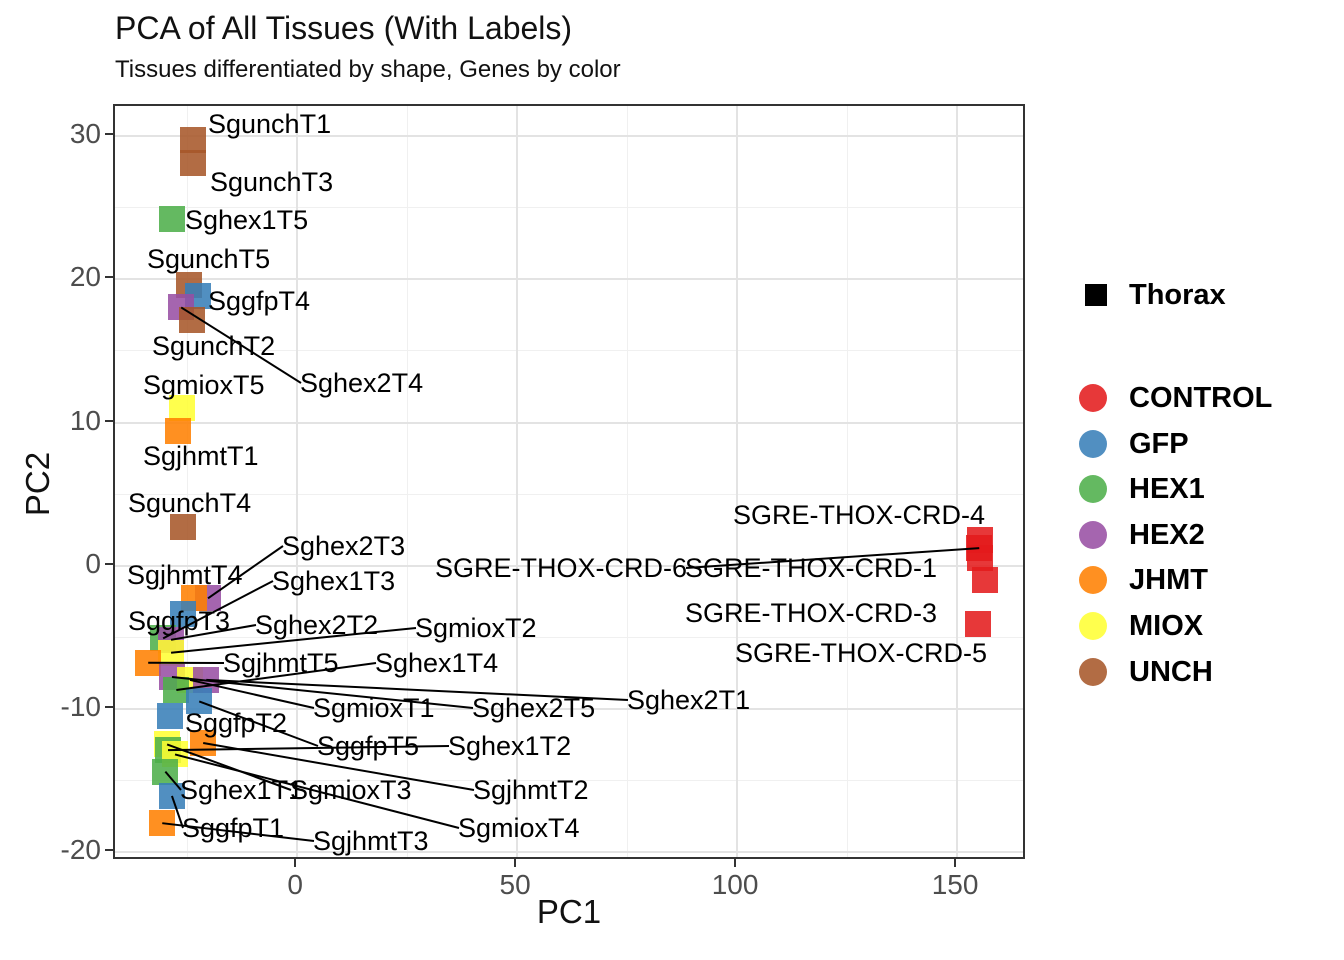 The height and width of the screenshot is (960, 1344). I want to click on point-label: SgunchT5, so click(209, 259).